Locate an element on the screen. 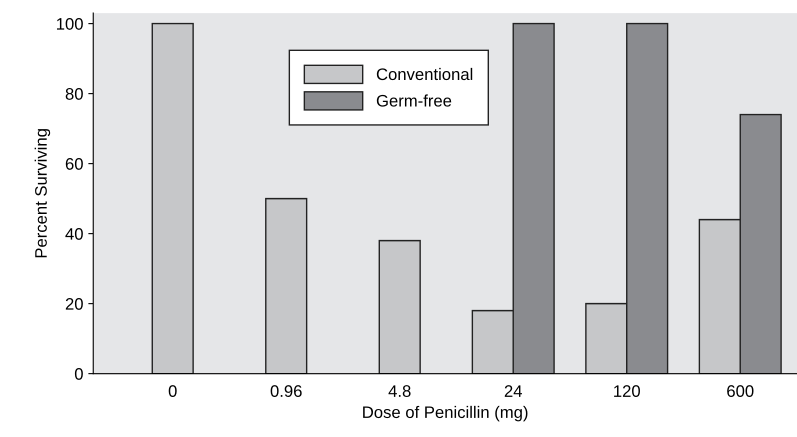 This screenshot has height=437, width=797. x-tick-label: 24 is located at coordinates (513, 391).